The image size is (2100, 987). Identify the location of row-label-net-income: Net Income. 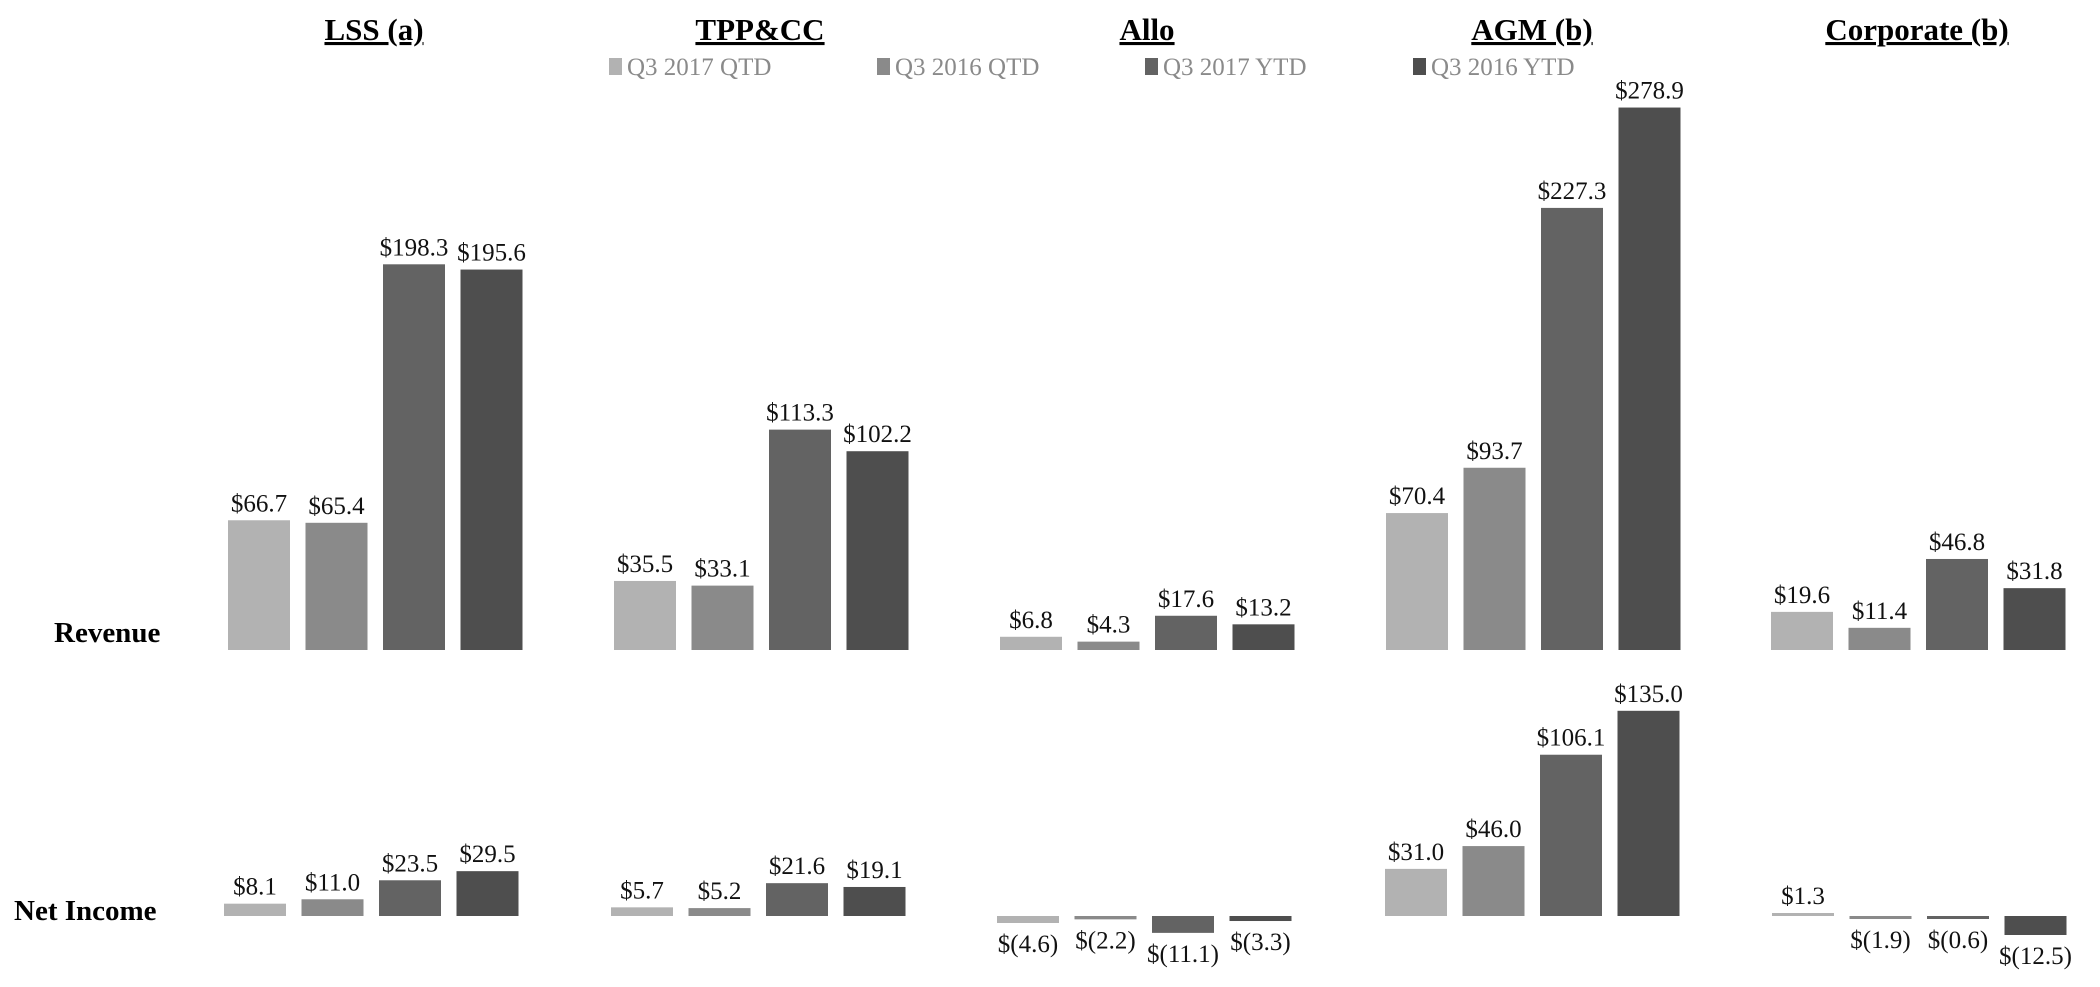
(85, 911).